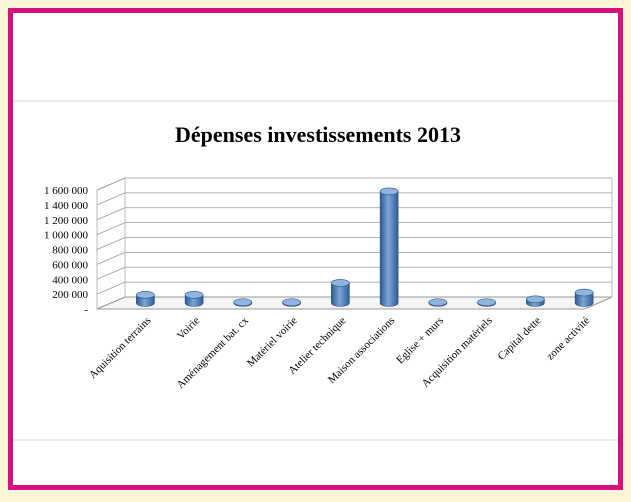 This screenshot has width=631, height=502. I want to click on y-tick-label: 600 000, so click(70, 265).